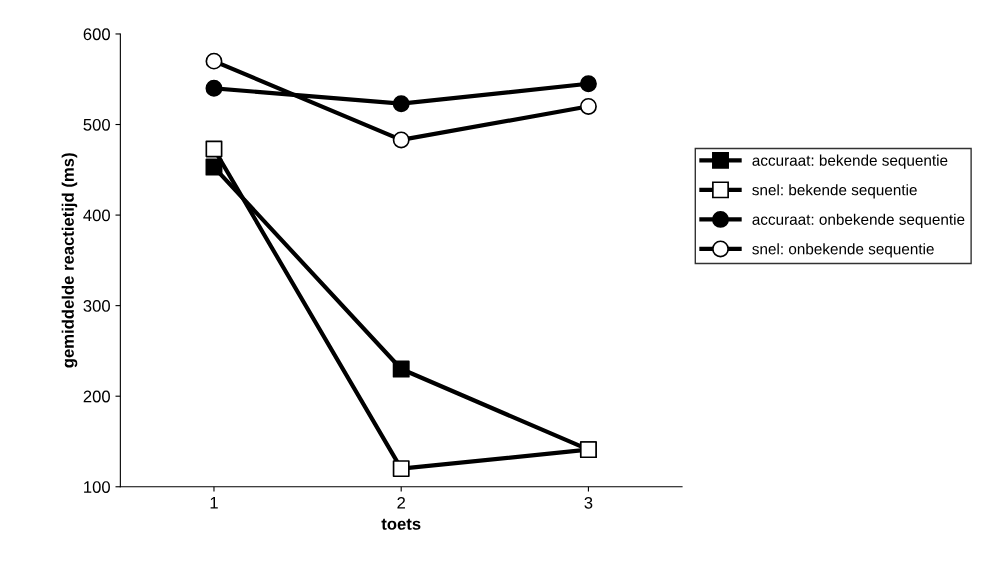  What do you see at coordinates (401, 524) in the screenshot?
I see `x-axis-title: toets` at bounding box center [401, 524].